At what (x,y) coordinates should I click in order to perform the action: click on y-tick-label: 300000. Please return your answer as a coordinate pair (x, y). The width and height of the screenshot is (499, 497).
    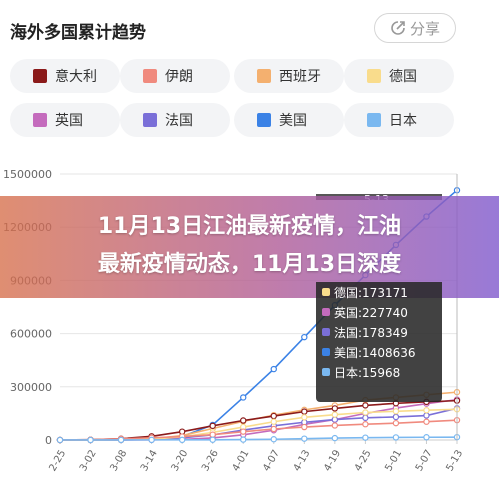
    Looking at the image, I should click on (31, 387).